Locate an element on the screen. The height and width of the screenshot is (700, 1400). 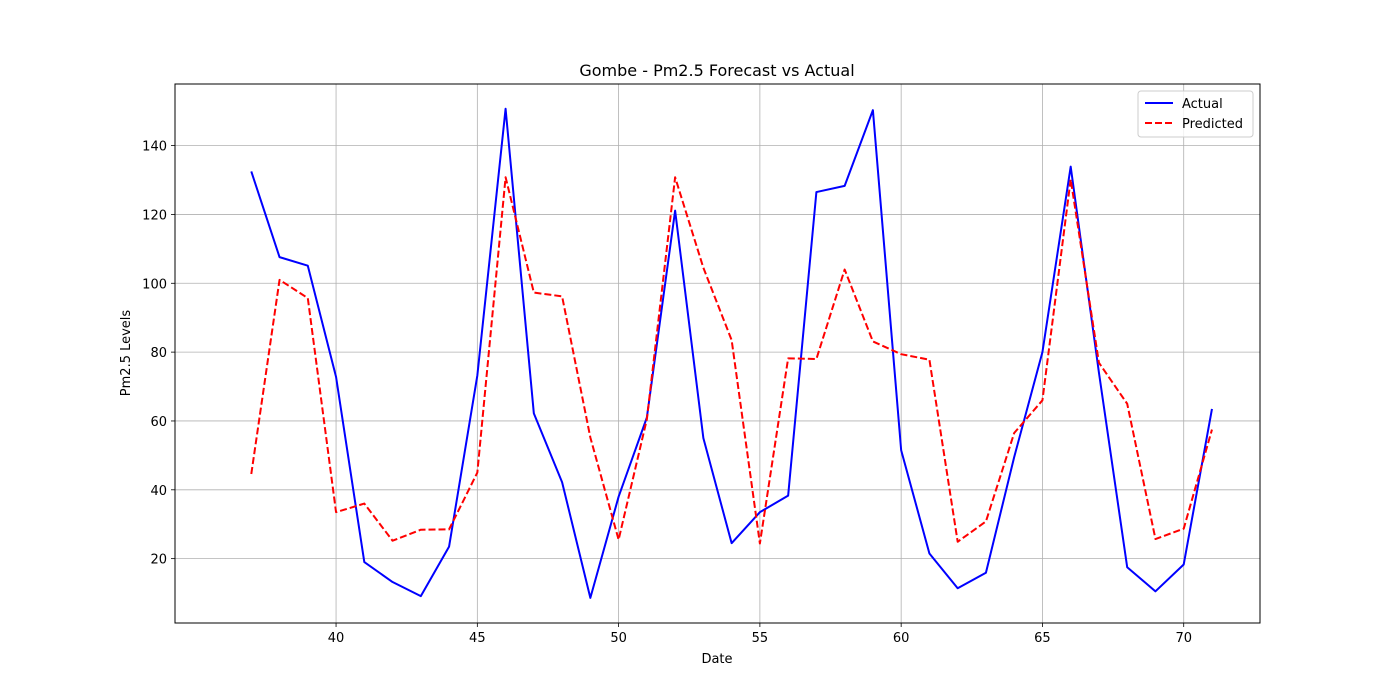
y-axis-ticks: 20 40 60 80 100 120 140 is located at coordinates (158, 354).